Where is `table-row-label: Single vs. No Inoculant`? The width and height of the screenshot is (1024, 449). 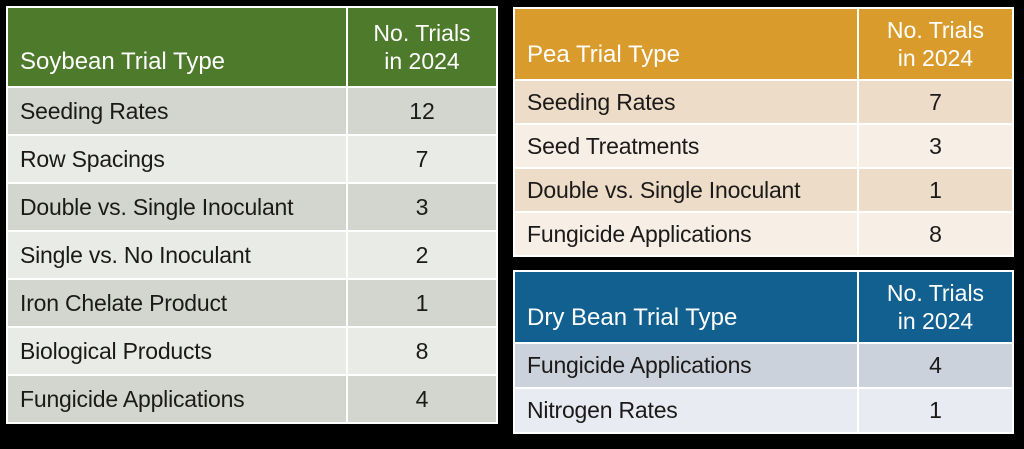 table-row-label: Single vs. No Inoculant is located at coordinates (177, 255).